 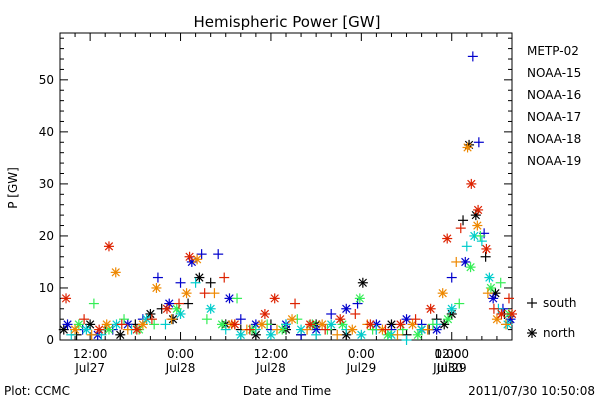 I want to click on legend-noaa-16: NOAA-16, so click(x=554, y=95).